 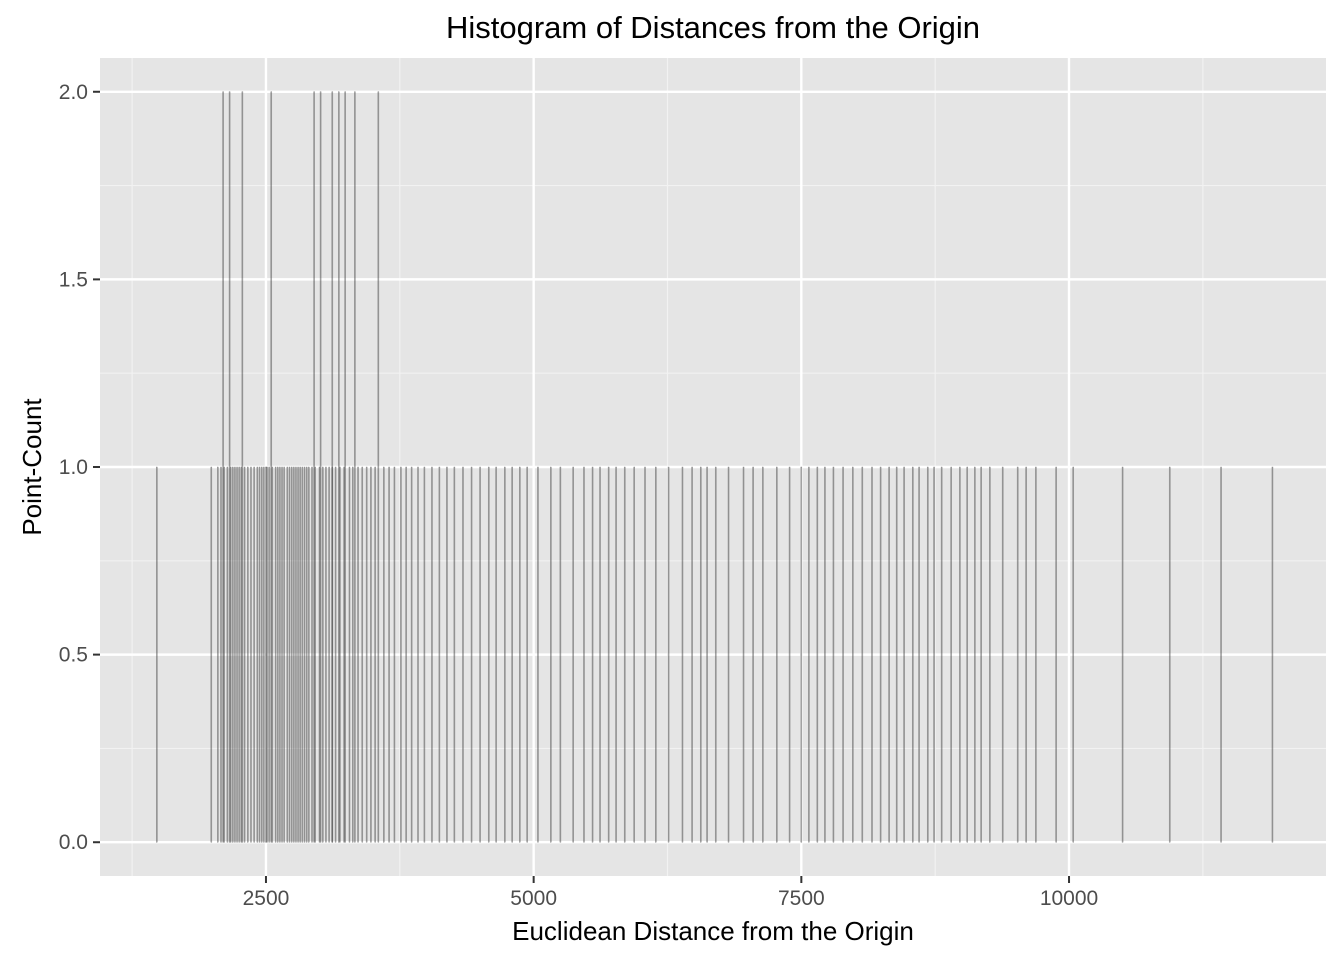 What do you see at coordinates (32, 467) in the screenshot?
I see `y-axis-label: Point-Count` at bounding box center [32, 467].